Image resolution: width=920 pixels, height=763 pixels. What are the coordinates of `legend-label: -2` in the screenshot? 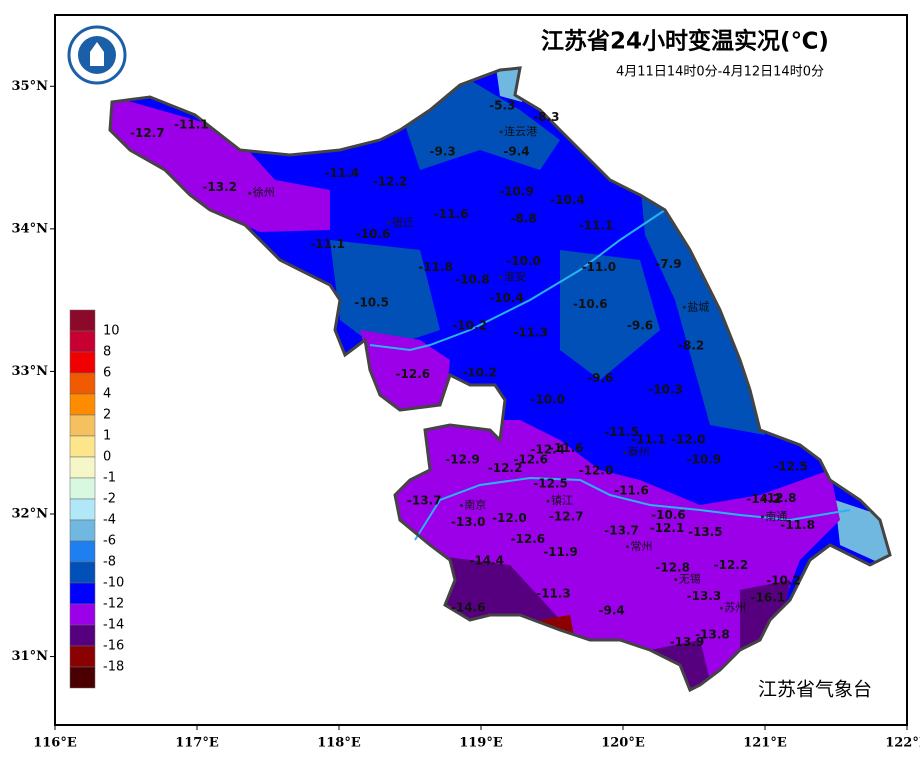 It's located at (109, 499).